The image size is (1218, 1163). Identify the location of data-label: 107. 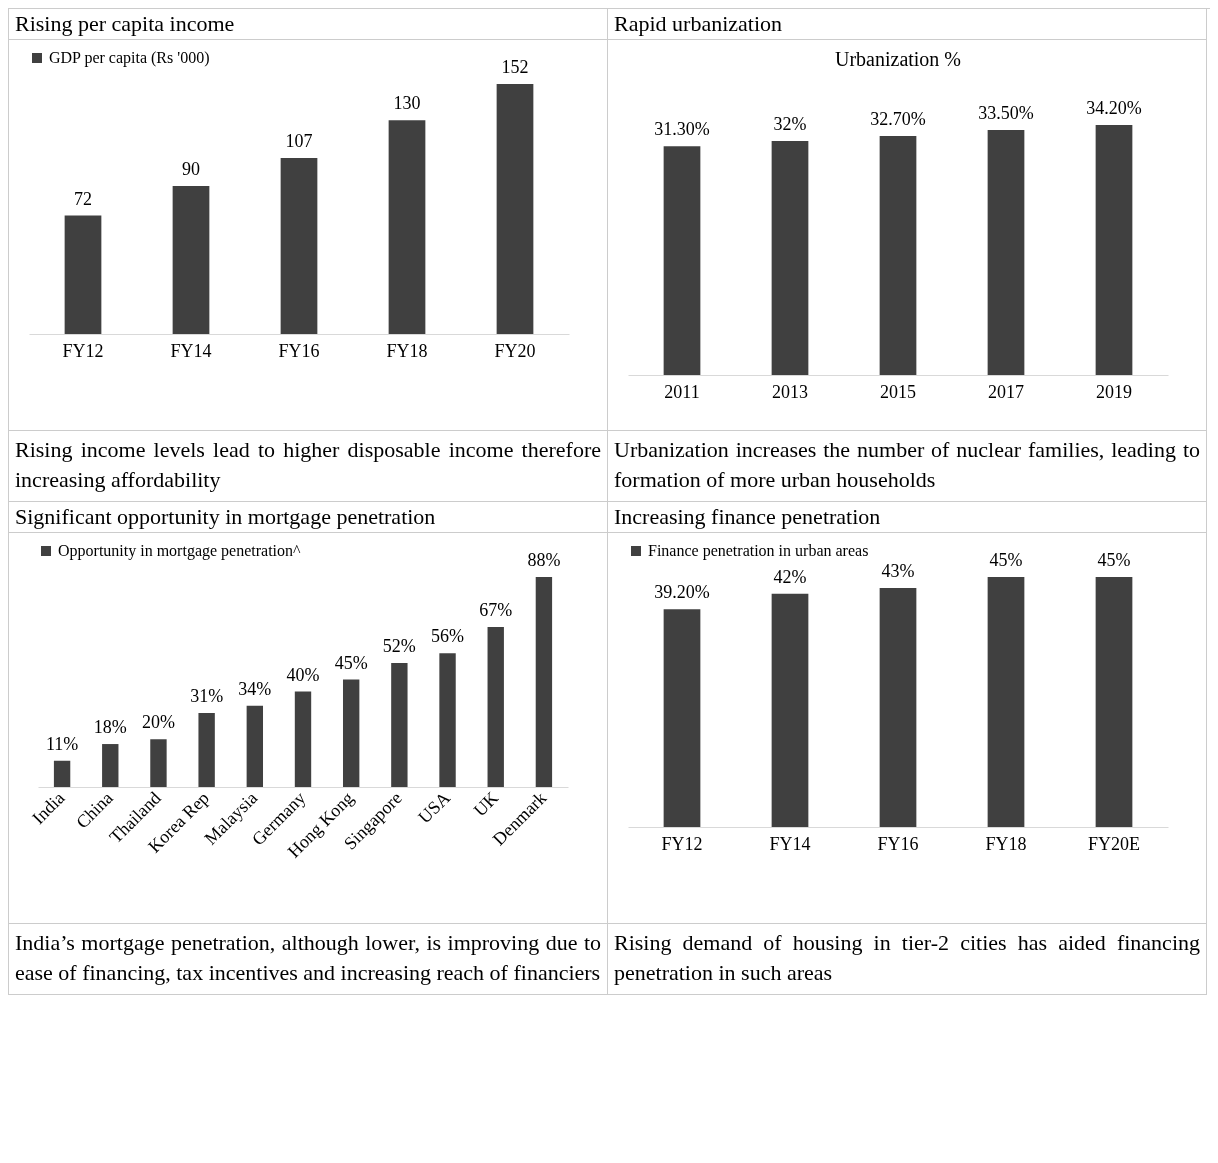
(299, 141).